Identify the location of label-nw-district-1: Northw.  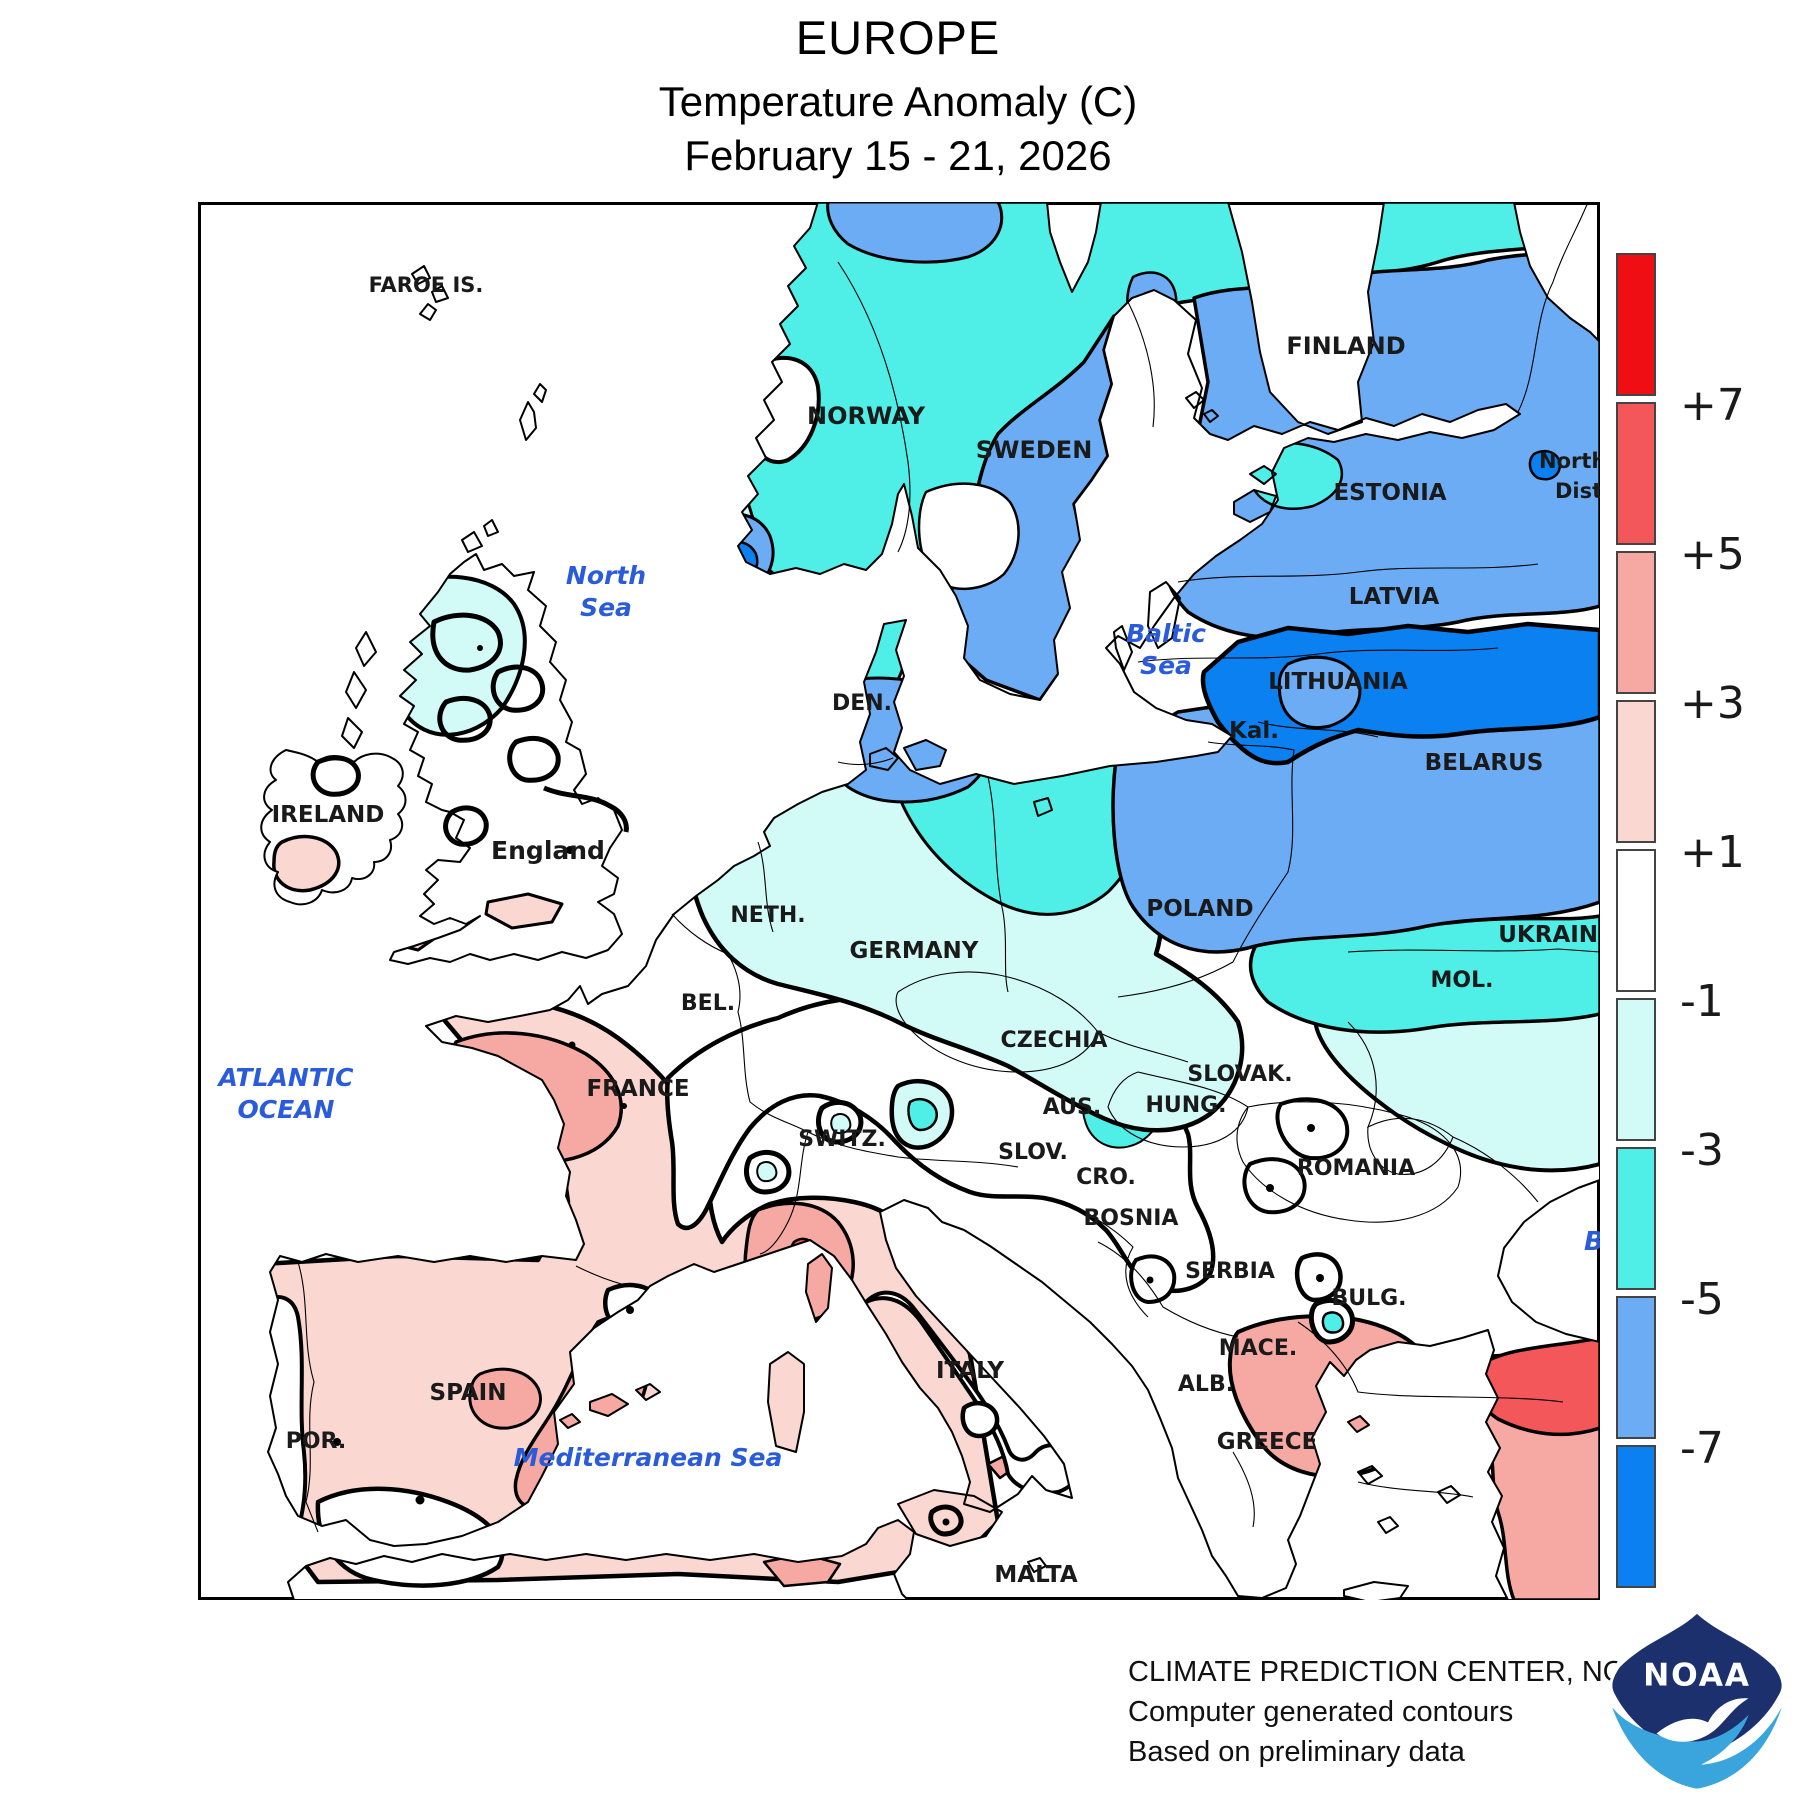
(1569, 461).